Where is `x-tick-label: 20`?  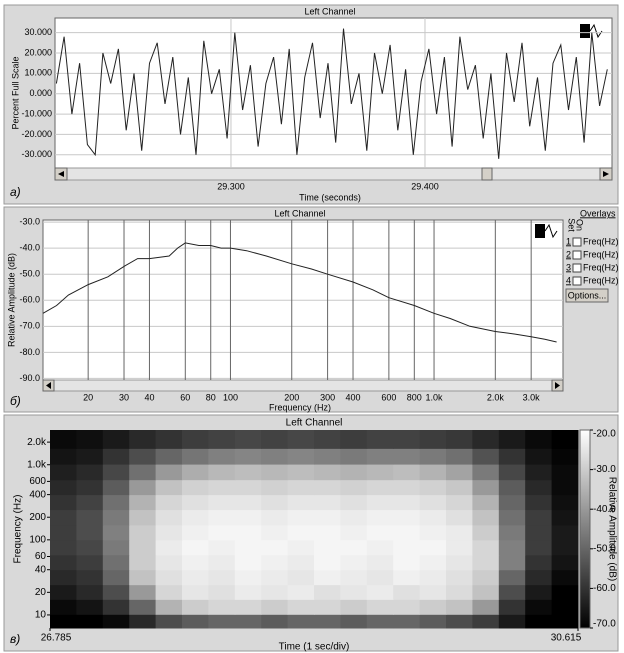
x-tick-label: 20 is located at coordinates (88, 397).